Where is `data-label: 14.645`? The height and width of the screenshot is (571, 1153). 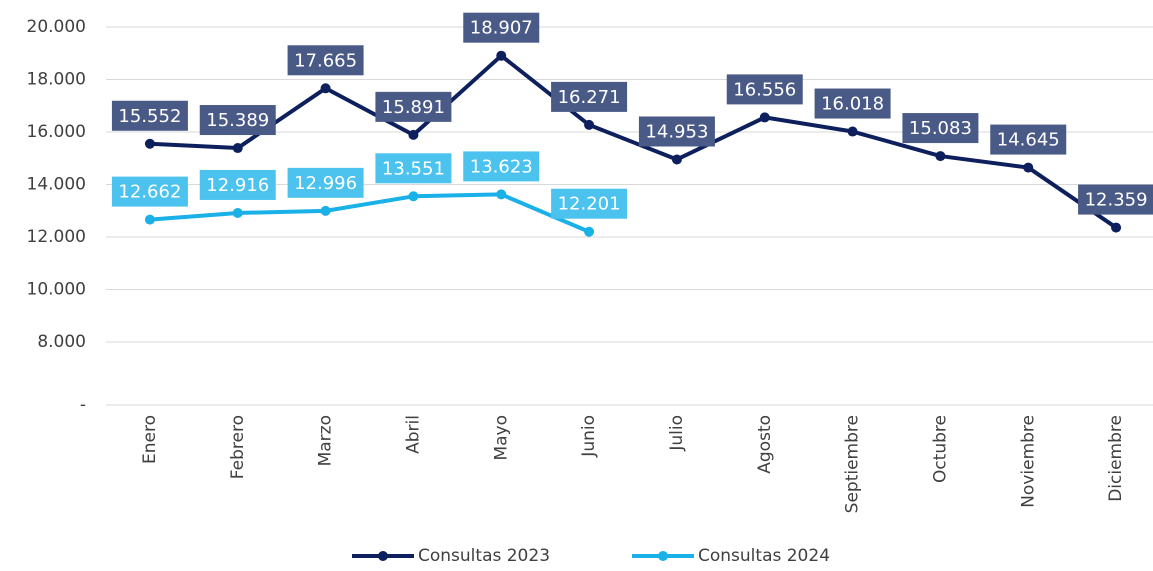
data-label: 14.645 is located at coordinates (1028, 140).